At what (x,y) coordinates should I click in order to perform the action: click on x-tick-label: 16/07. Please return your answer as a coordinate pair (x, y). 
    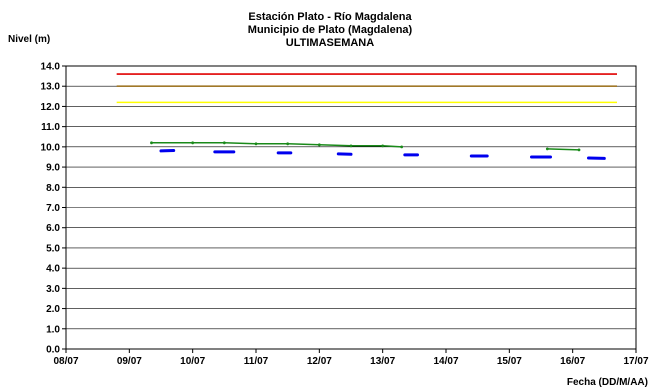
    Looking at the image, I should click on (572, 361).